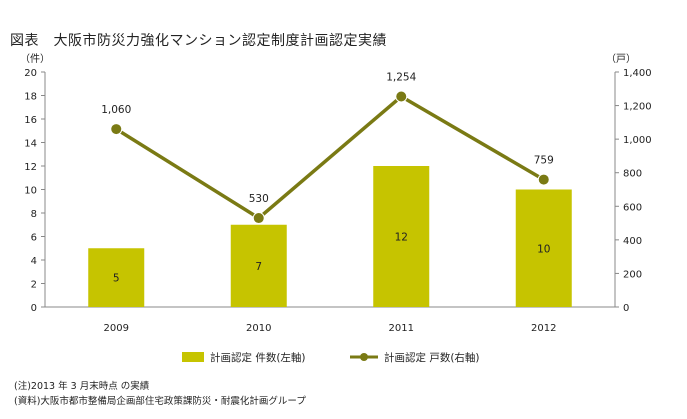  I want to click on legend-line-label: 計画認定 戸数(右軸), so click(432, 357).